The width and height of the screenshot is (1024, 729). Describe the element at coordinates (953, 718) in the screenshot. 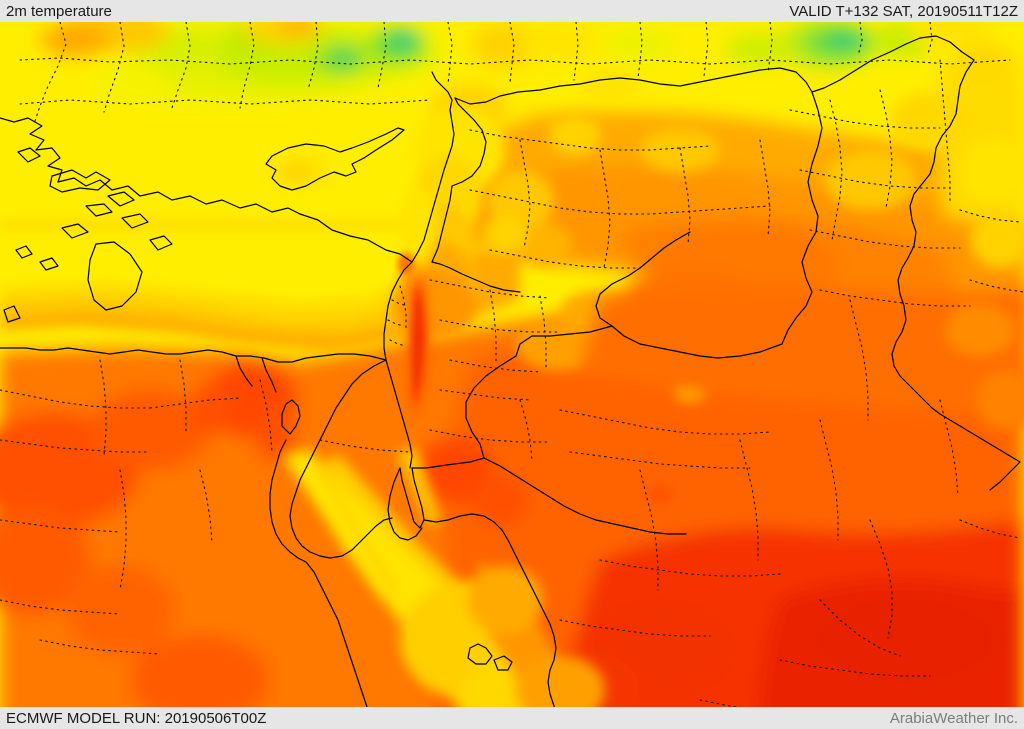

I see `provider-credit: ArabiaWeather Inc.` at that location.